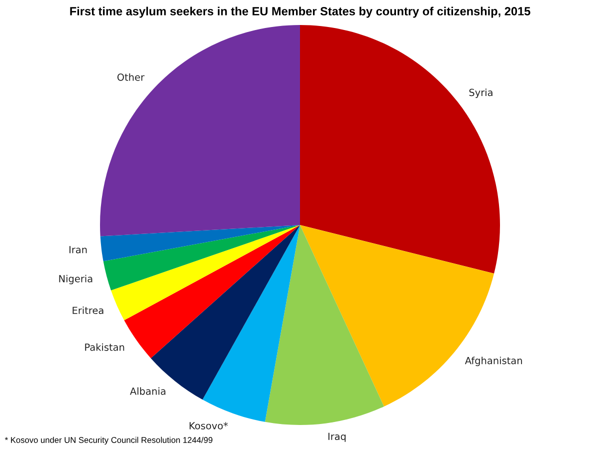  I want to click on slice-label: Iraq, so click(337, 437).